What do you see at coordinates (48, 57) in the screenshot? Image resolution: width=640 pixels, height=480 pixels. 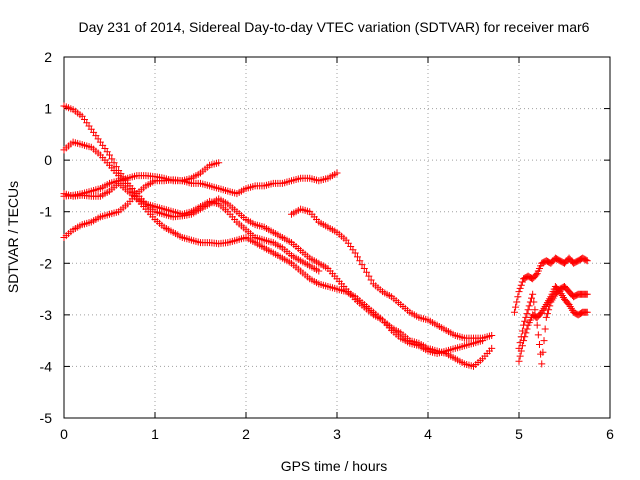 I see `y-tick-label: 2` at bounding box center [48, 57].